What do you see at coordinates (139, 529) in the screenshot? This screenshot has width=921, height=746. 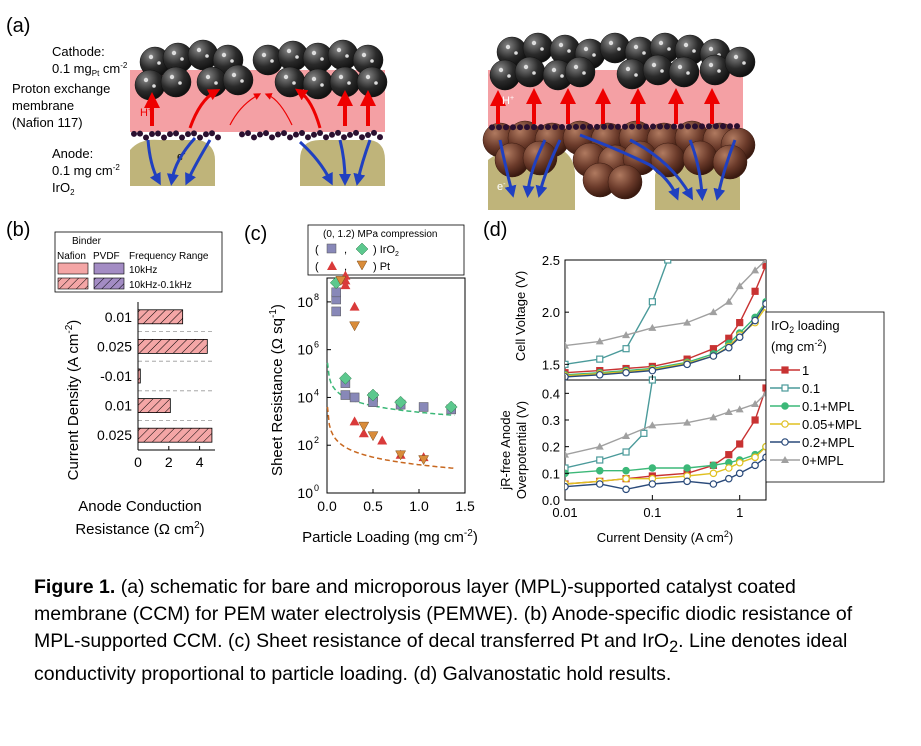 I see `panel-b-xlabel-2: Resistance (Ω cm2)` at bounding box center [139, 529].